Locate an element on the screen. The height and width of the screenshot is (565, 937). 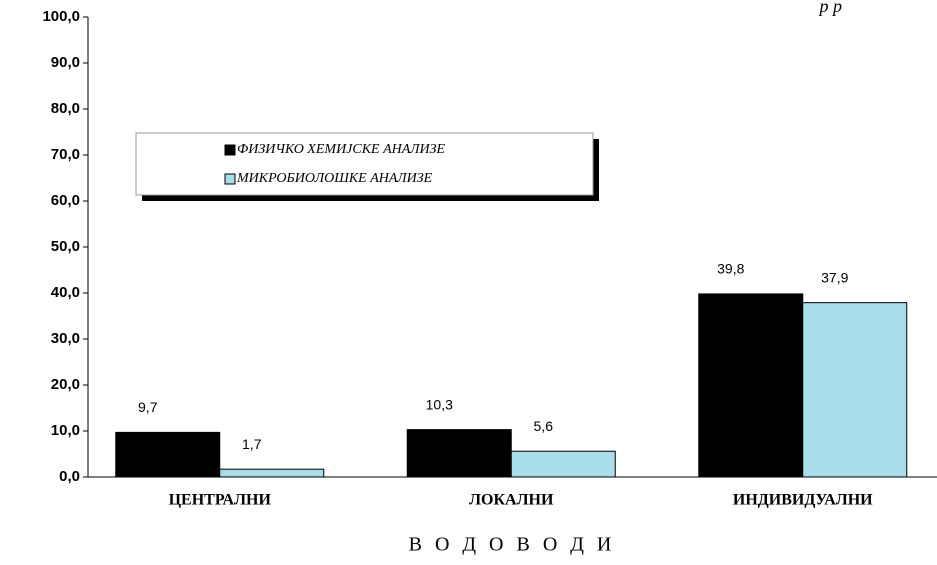
y-tick-label: 60,0 is located at coordinates (65, 200).